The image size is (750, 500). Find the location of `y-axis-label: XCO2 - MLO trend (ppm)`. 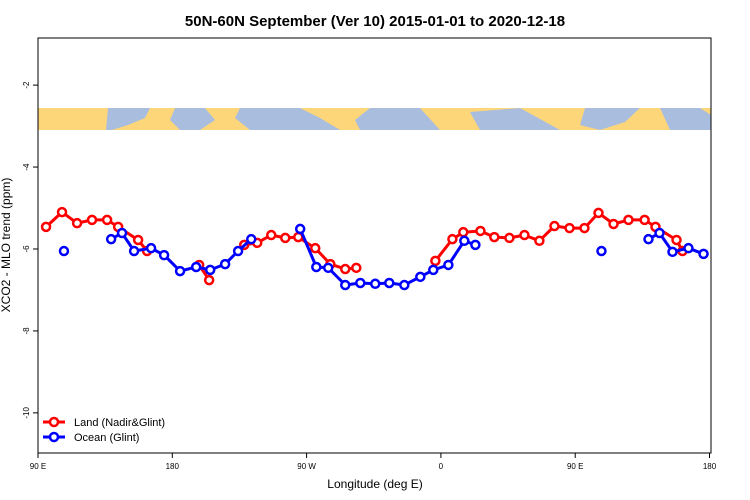

y-axis-label: XCO2 - MLO trend (ppm) is located at coordinates (6, 245).